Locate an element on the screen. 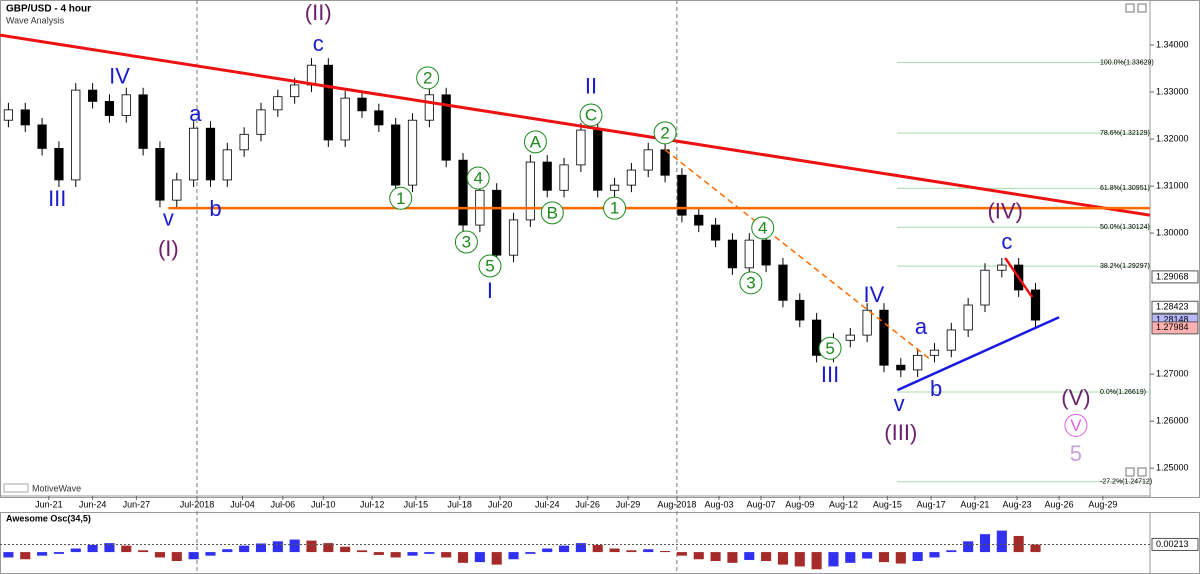 The width and height of the screenshot is (1200, 574). fib-label: 50.0%(1.30124) is located at coordinates (1125, 227).